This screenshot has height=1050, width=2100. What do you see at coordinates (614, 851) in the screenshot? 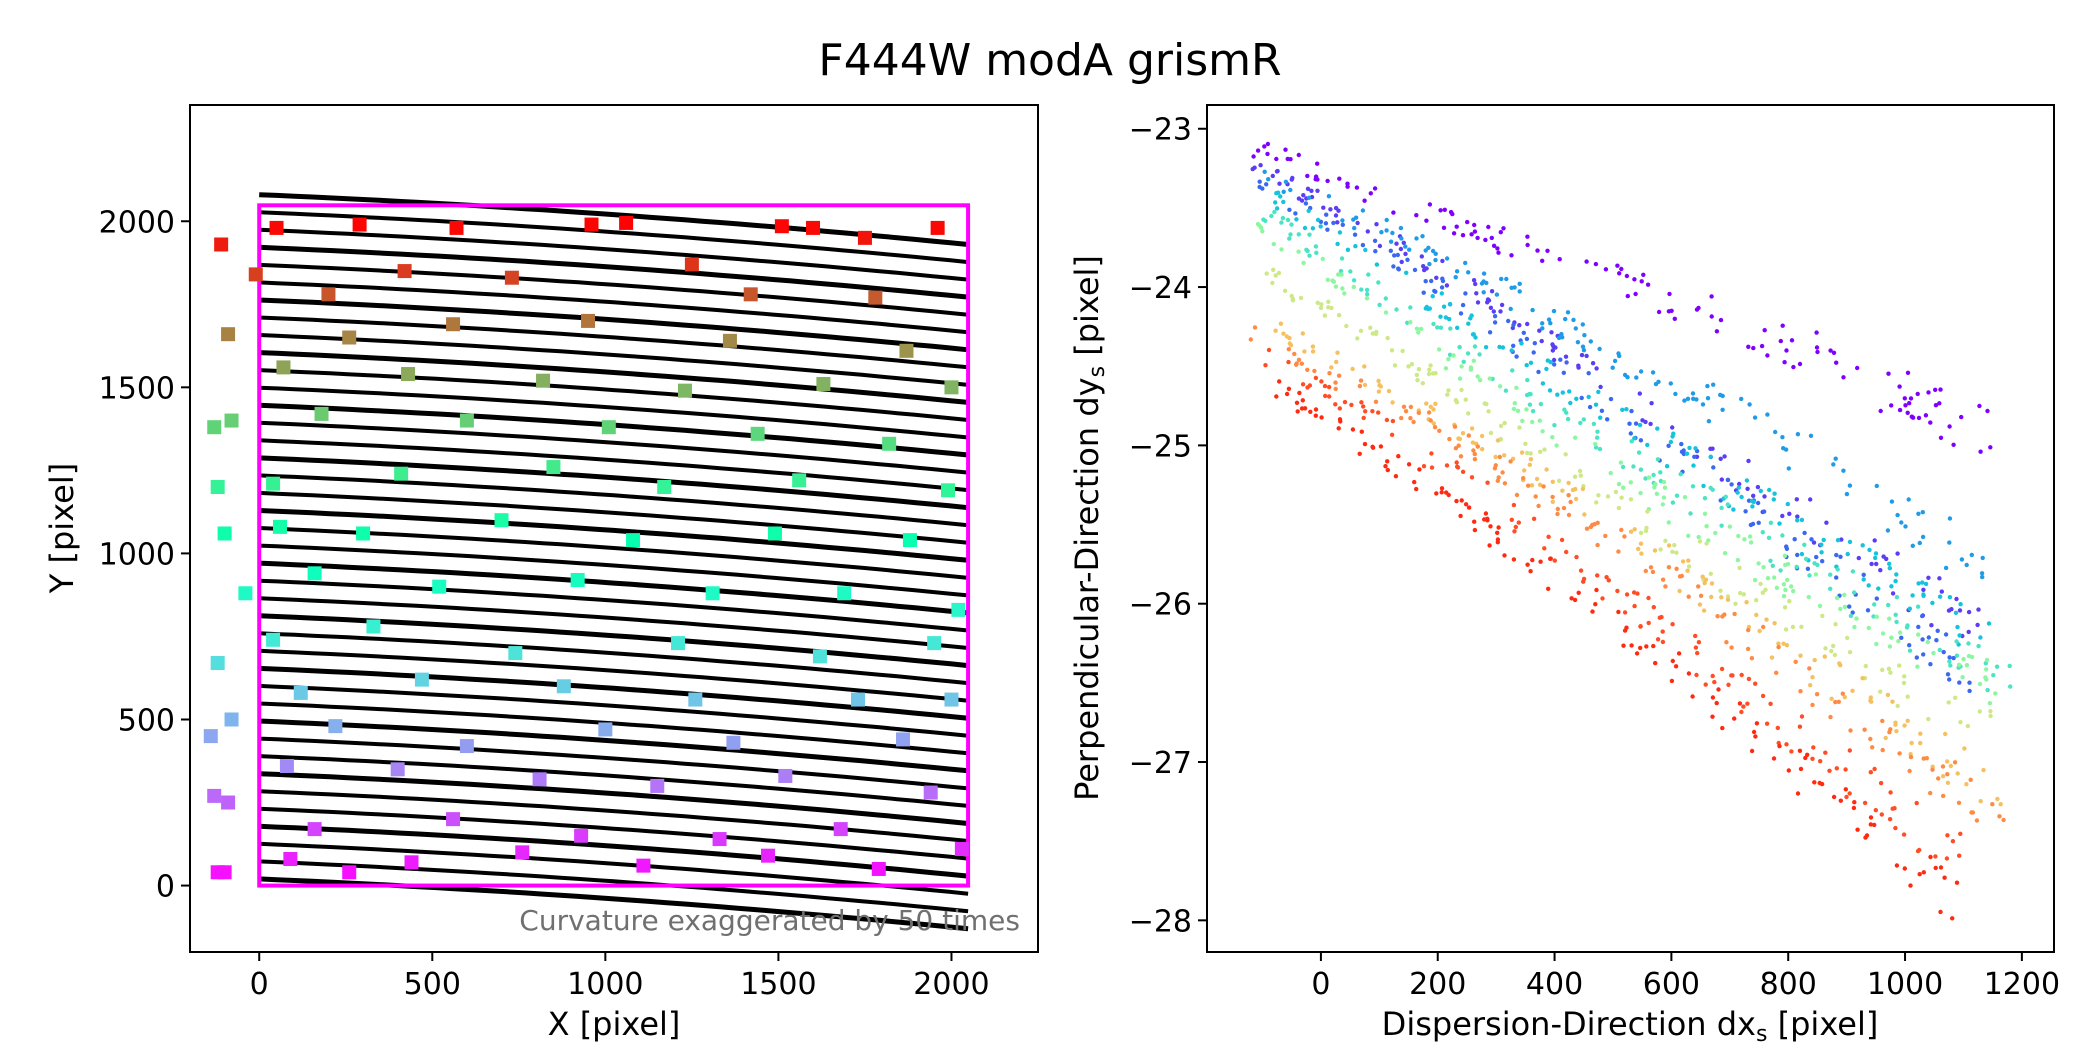
I see `spectral-trace` at bounding box center [614, 851].